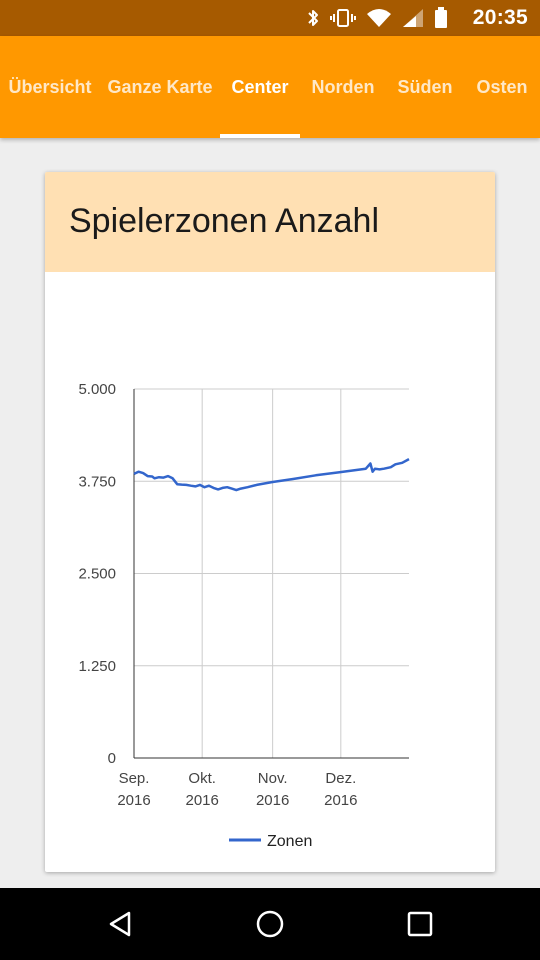  What do you see at coordinates (202, 778) in the screenshot?
I see `x-tick-label: Okt.` at bounding box center [202, 778].